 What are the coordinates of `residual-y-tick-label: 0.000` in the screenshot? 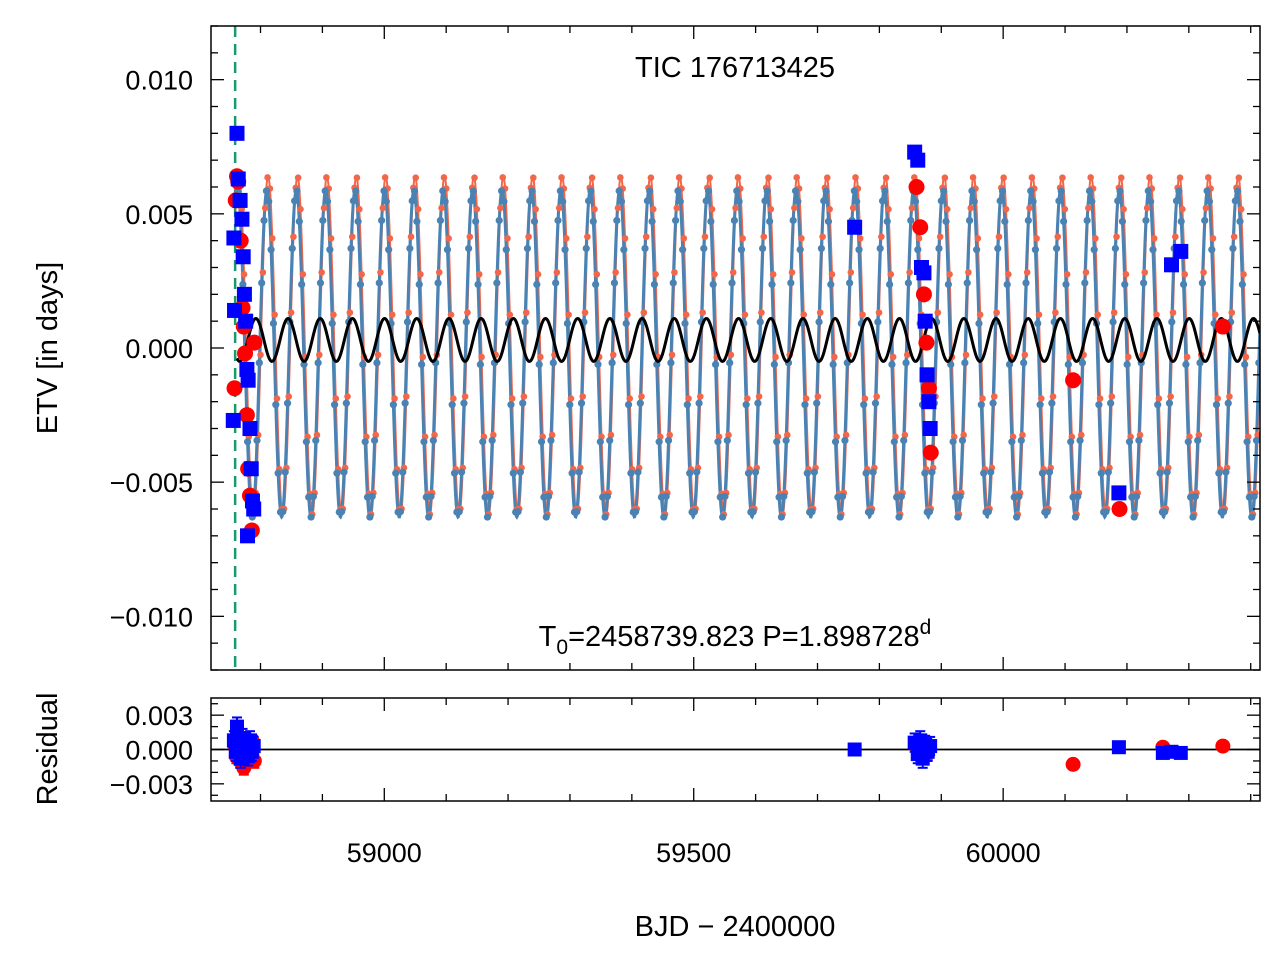 It's located at (159, 751).